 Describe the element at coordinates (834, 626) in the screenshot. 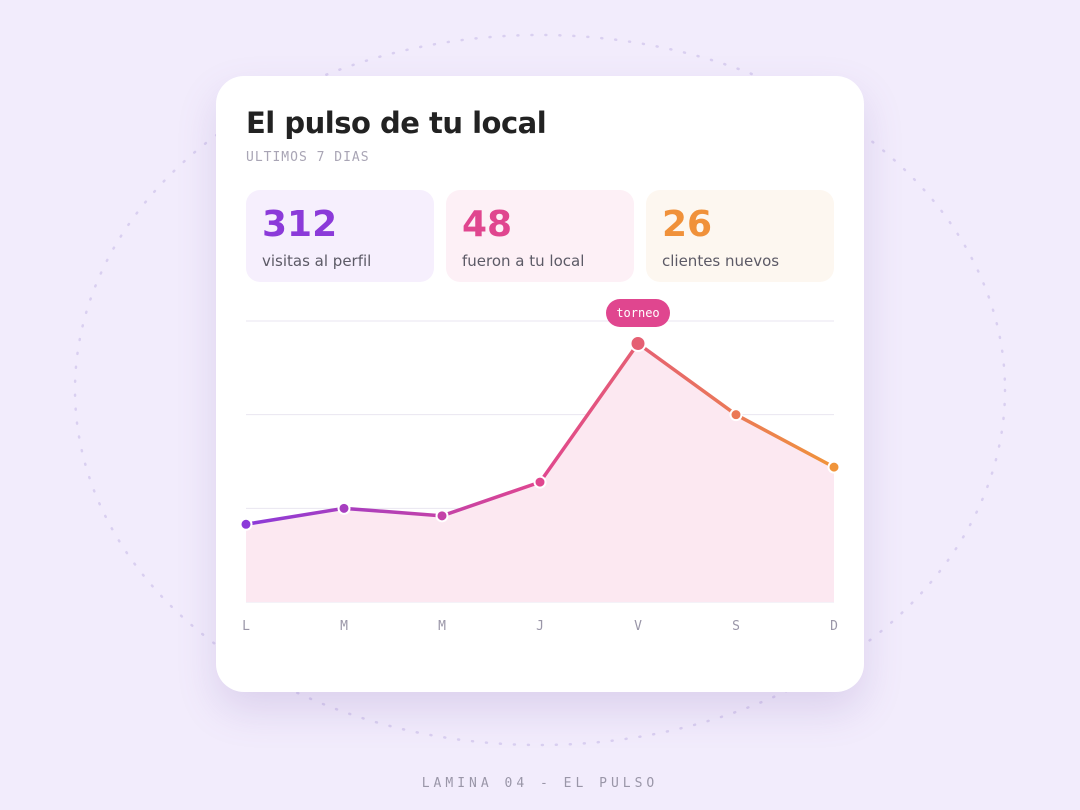

I see `x-tick-label: D` at that location.